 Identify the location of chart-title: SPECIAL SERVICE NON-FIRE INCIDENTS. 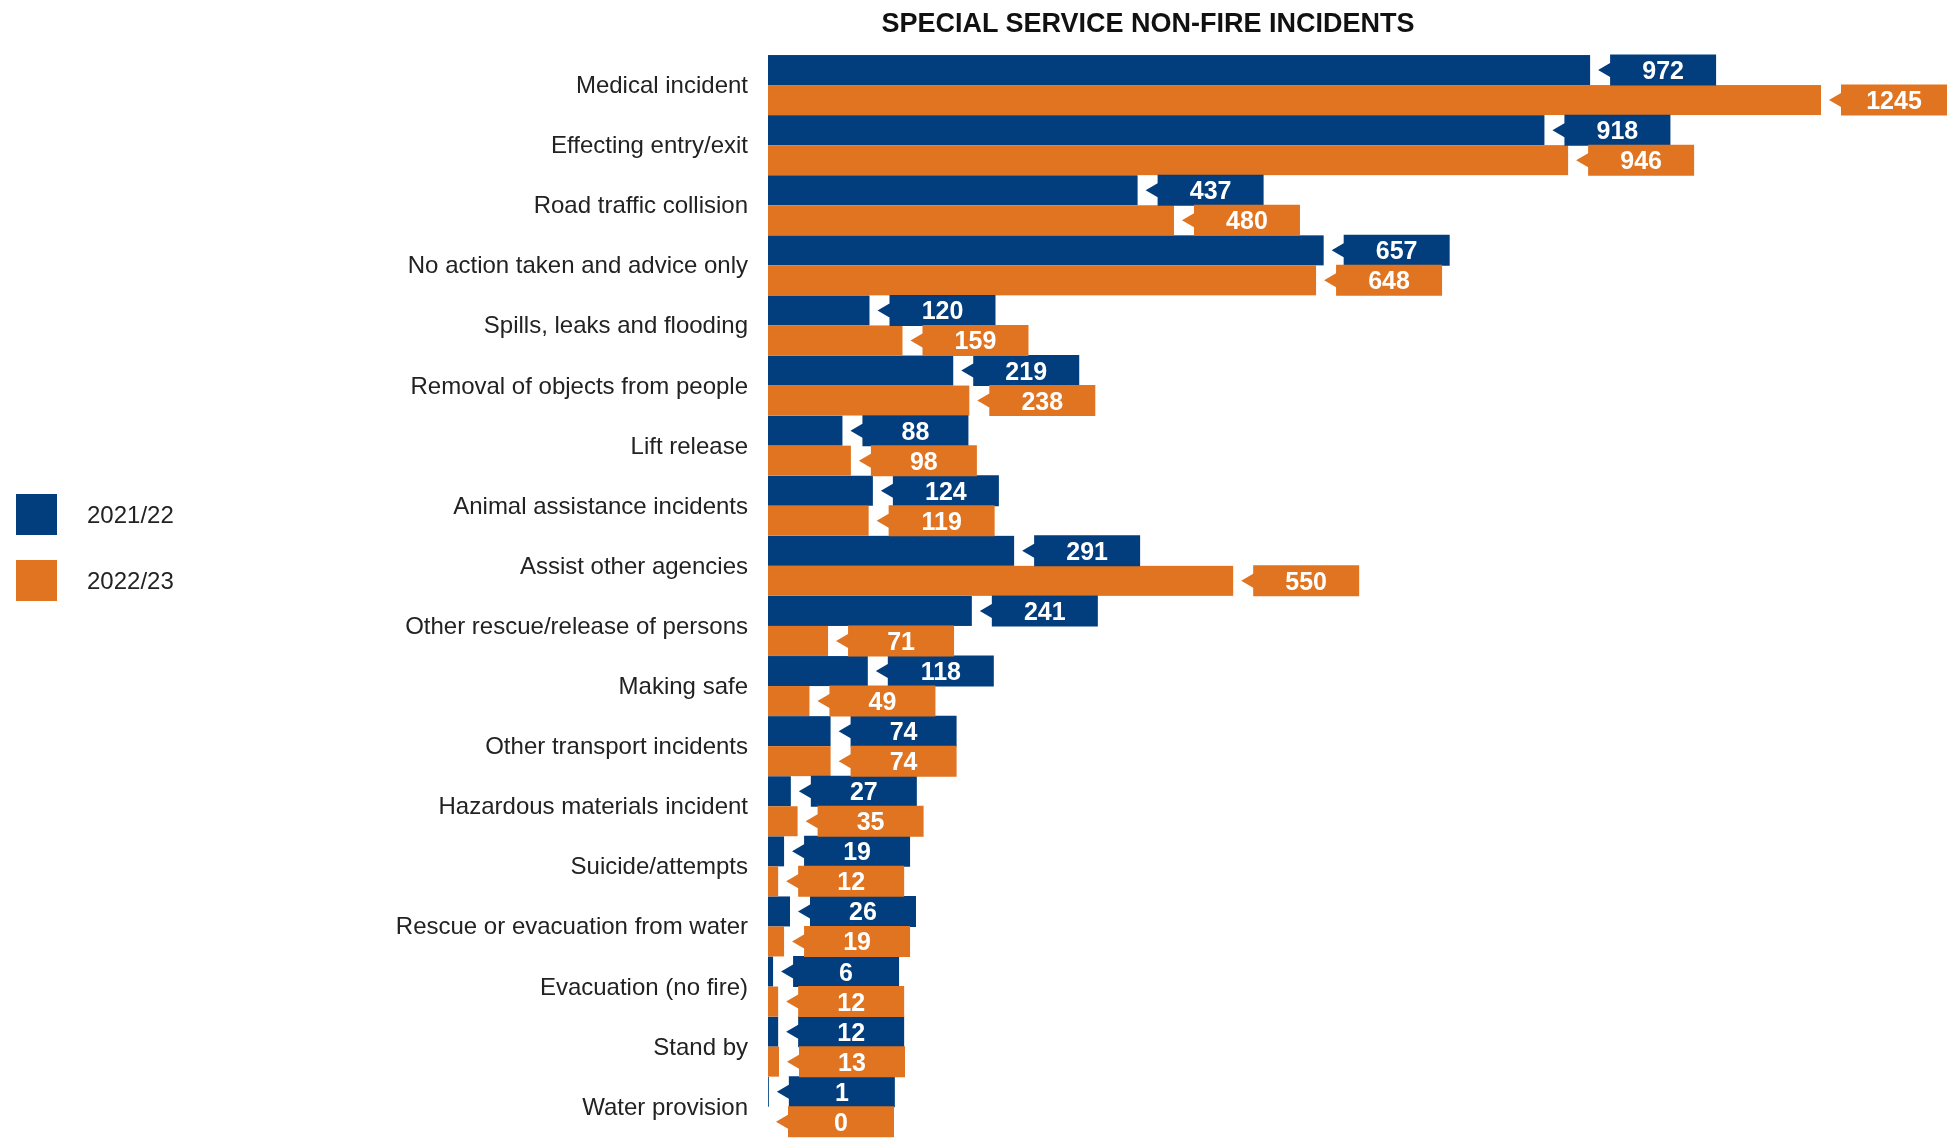
(1148, 23).